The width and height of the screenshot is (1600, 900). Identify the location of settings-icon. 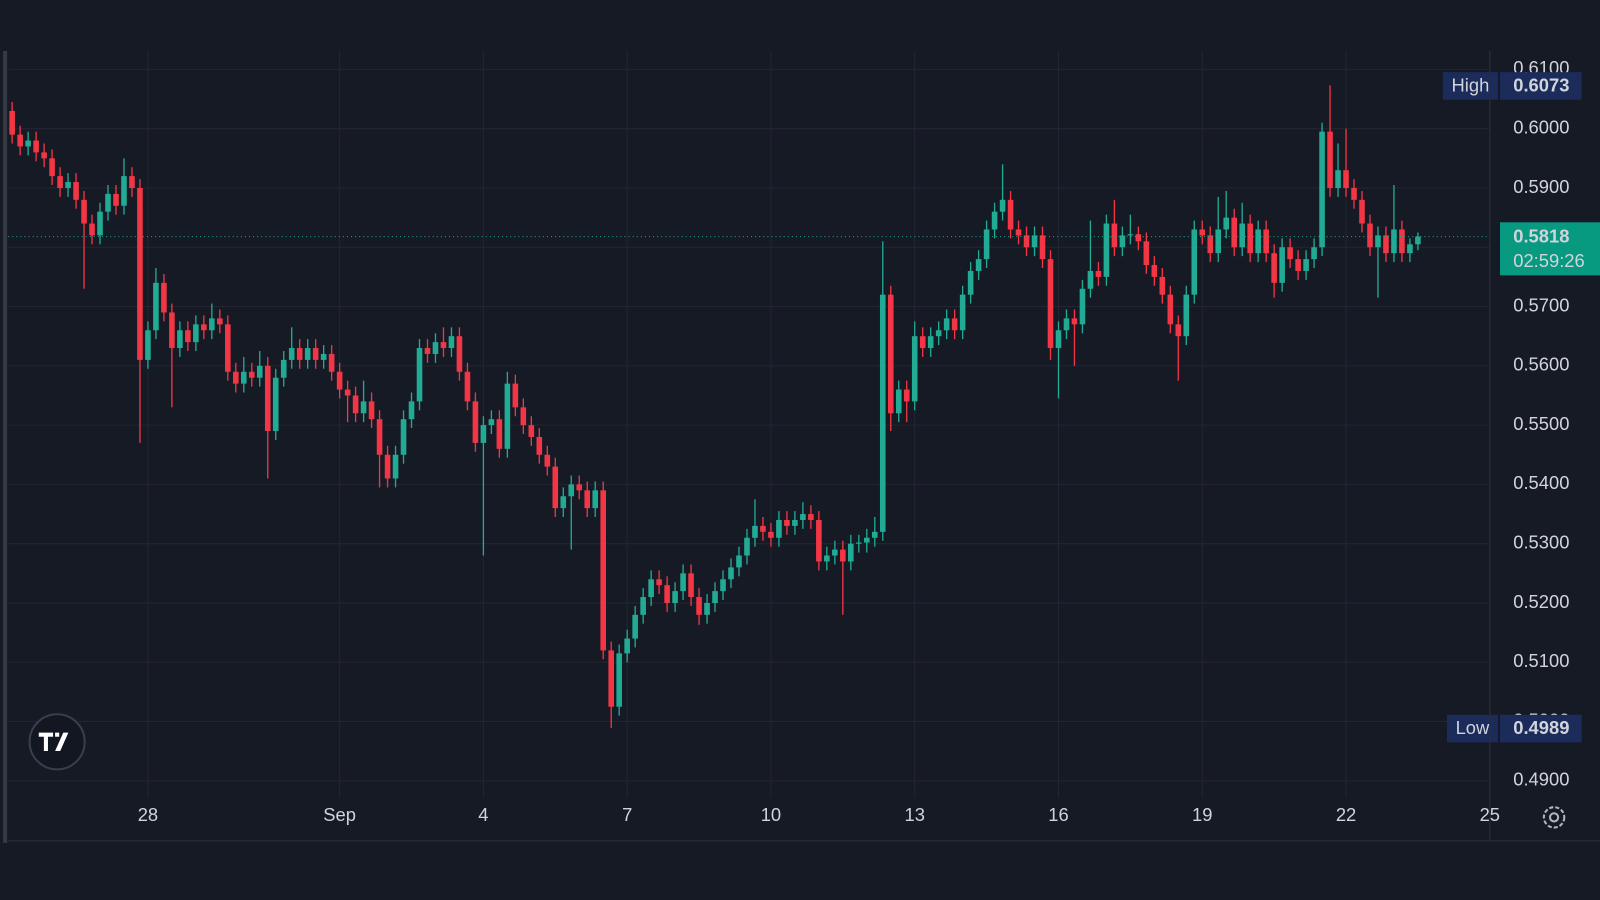
(1554, 817).